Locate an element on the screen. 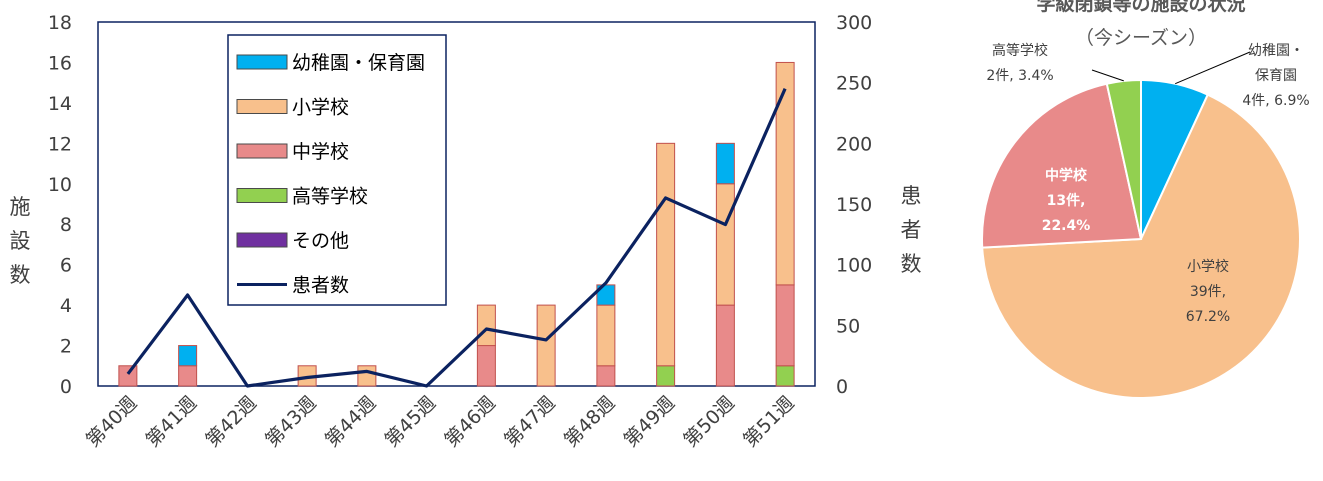  left-axis-title-char: 数 is located at coordinates (20, 275).